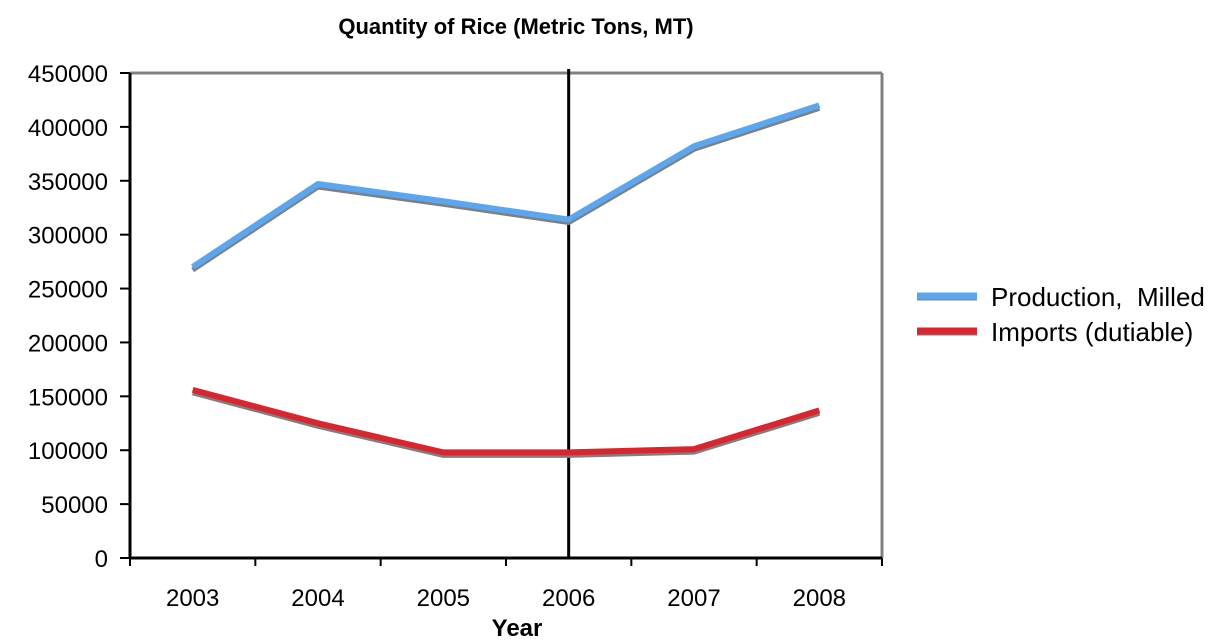 The width and height of the screenshot is (1209, 641). What do you see at coordinates (568, 598) in the screenshot?
I see `x-tick-label: 2006` at bounding box center [568, 598].